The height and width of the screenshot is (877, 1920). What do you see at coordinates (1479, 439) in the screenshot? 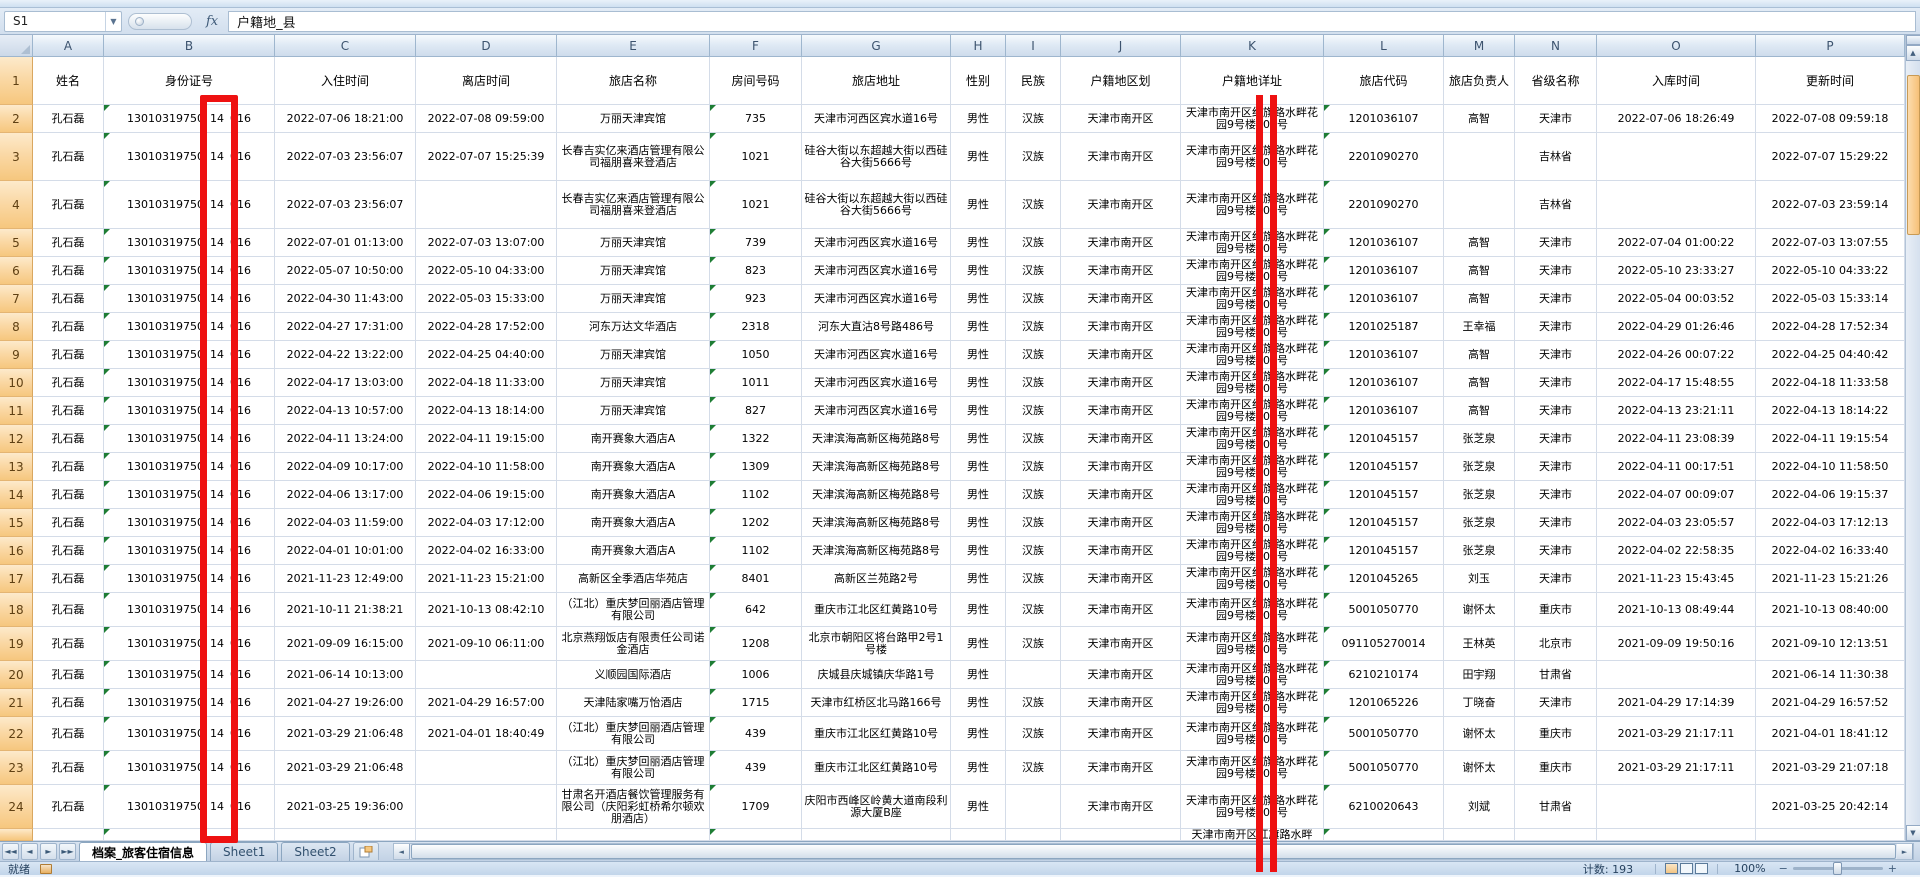
I see `cell-M12: 张芝泉` at bounding box center [1479, 439].